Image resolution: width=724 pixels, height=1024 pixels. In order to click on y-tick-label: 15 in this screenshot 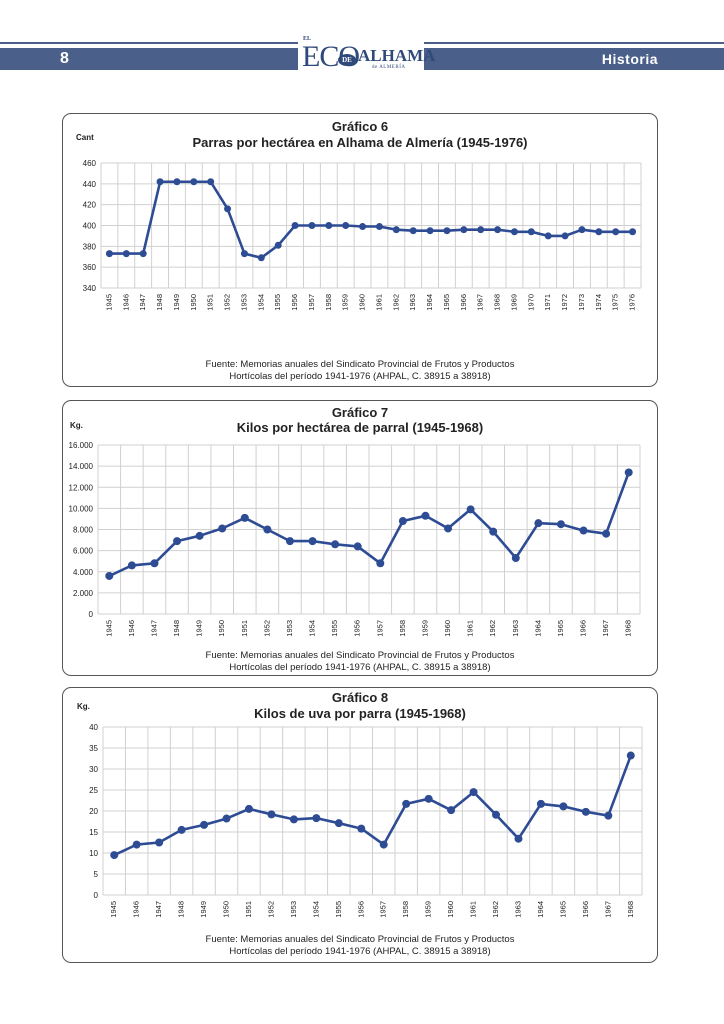, I will do `click(93, 832)`.